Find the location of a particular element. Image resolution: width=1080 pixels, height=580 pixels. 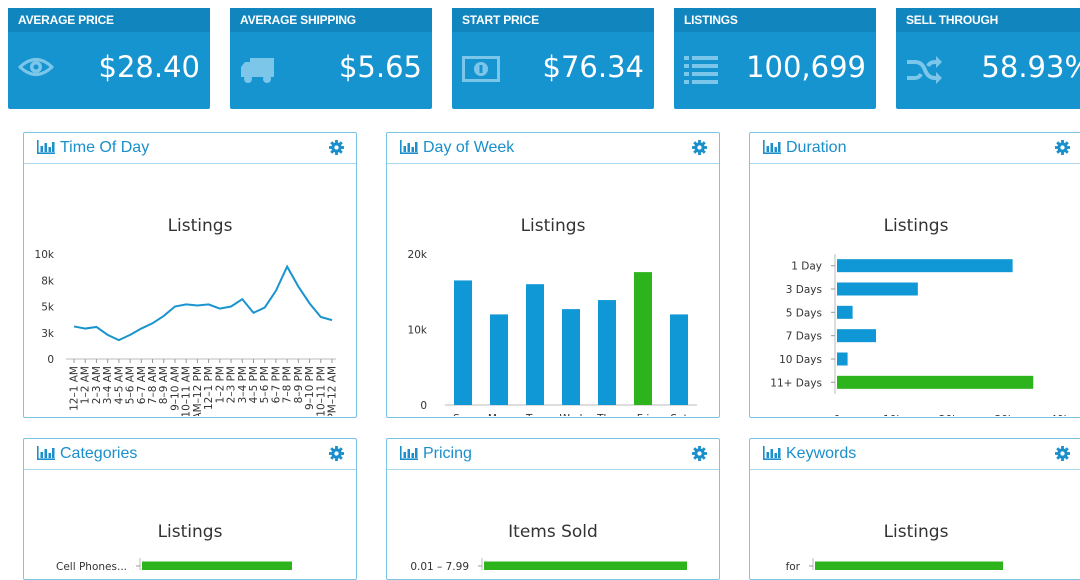

y-tick-label: 3 Days is located at coordinates (804, 290).